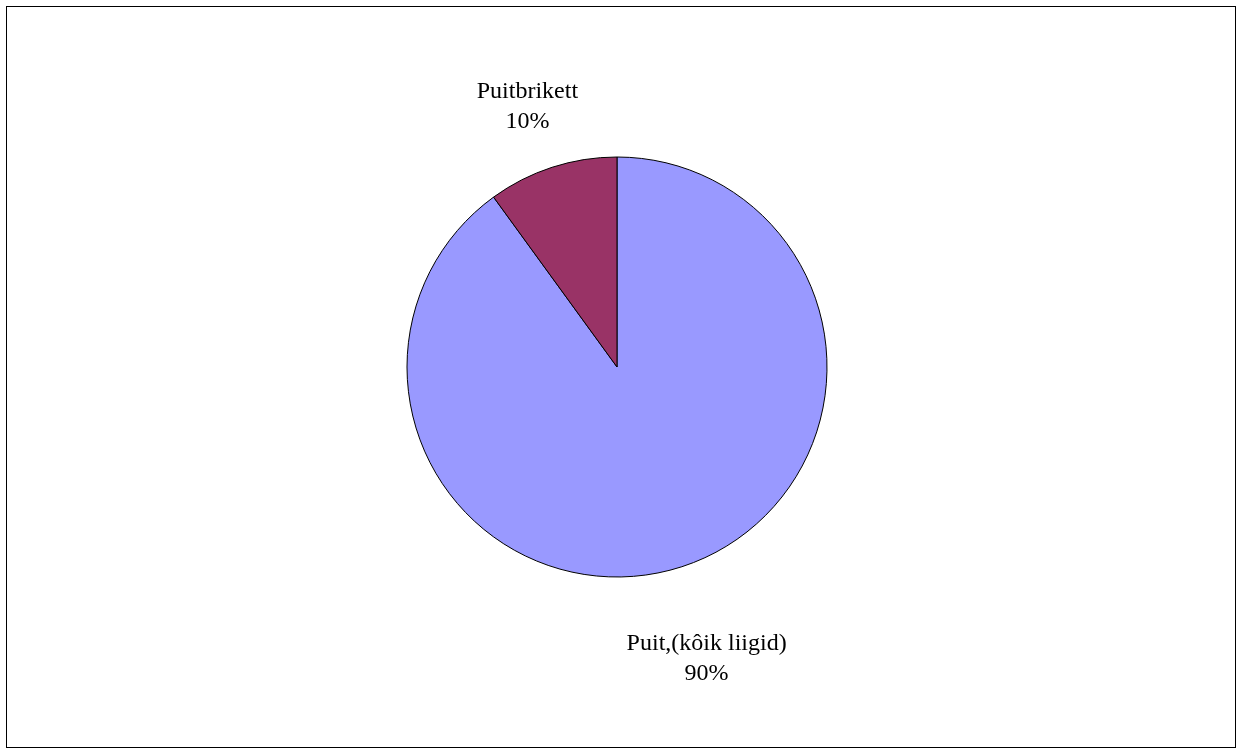  What do you see at coordinates (527, 120) in the screenshot?
I see `data-label: 10%` at bounding box center [527, 120].